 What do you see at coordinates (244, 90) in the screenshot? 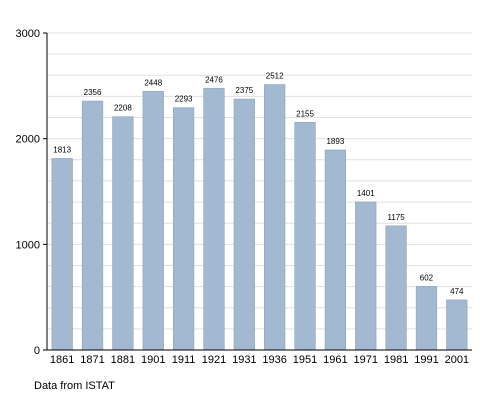
I see `value-label-1931: 2375` at bounding box center [244, 90].